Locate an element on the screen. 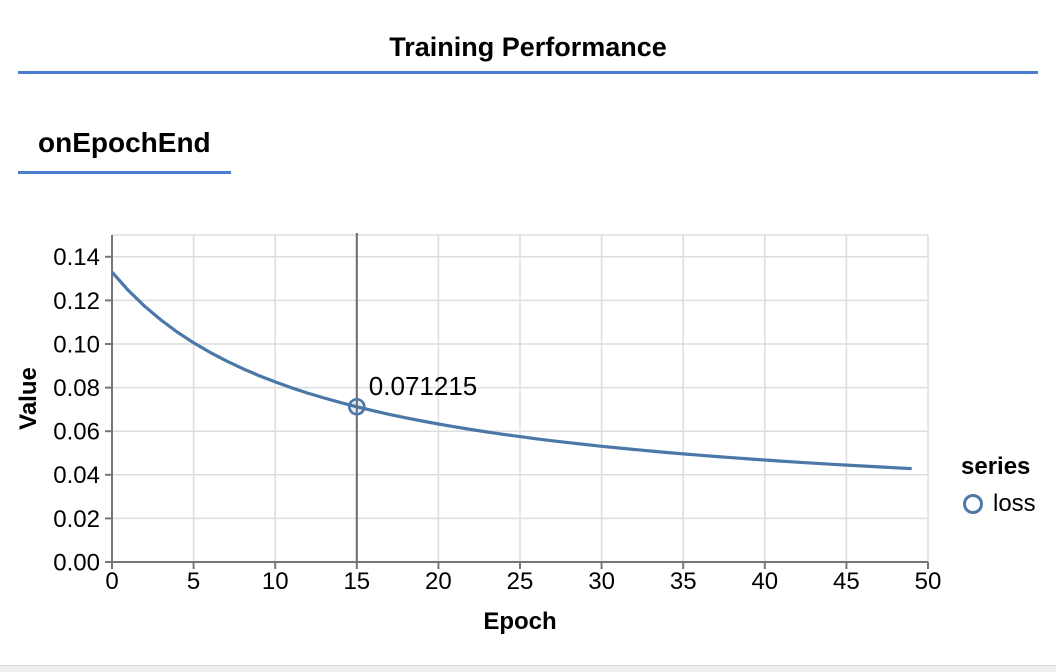  page-bottom-strip is located at coordinates (528, 668).